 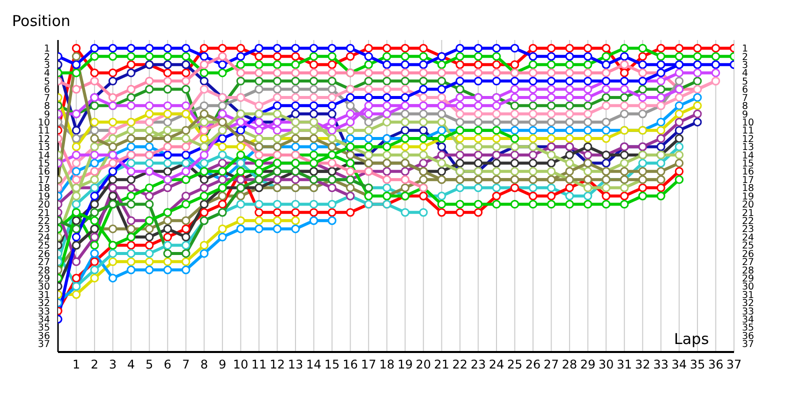 I want to click on x-tick-label: 28, so click(x=570, y=365).